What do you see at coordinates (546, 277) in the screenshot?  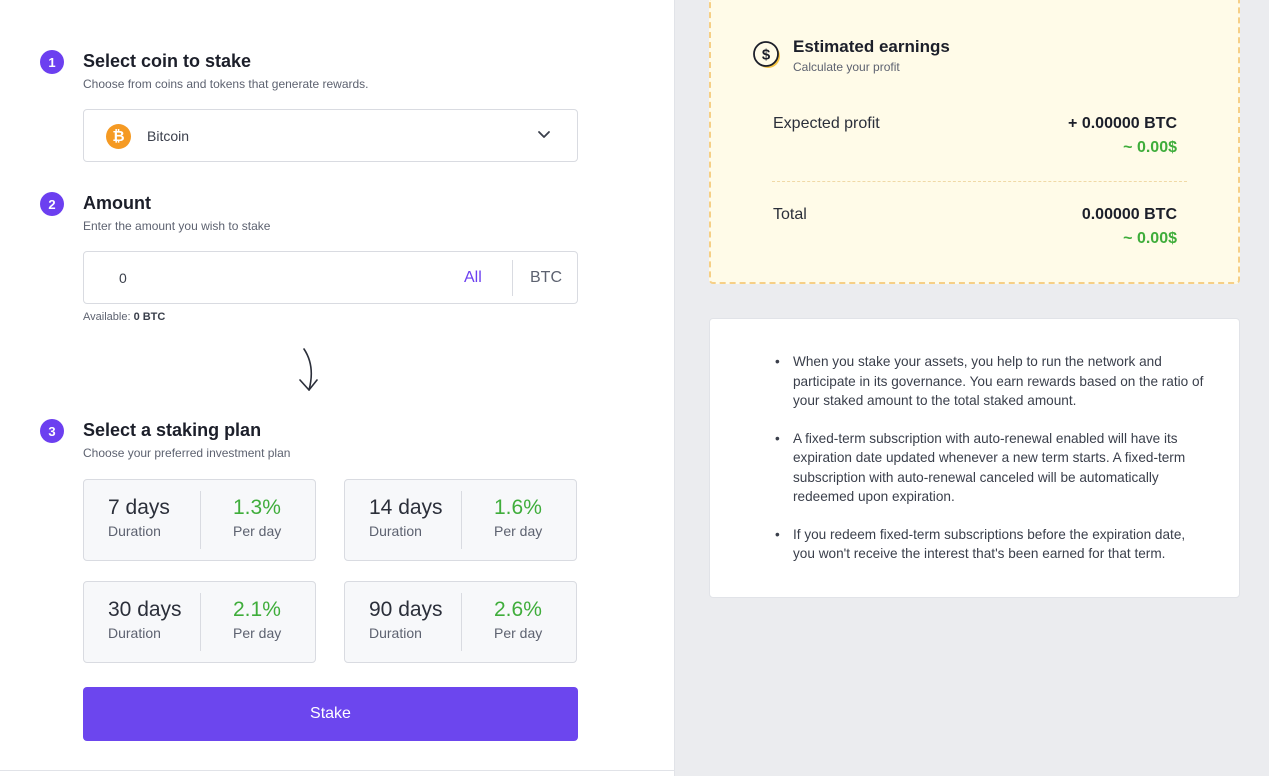 I see `amount-unit-label: BTC` at bounding box center [546, 277].